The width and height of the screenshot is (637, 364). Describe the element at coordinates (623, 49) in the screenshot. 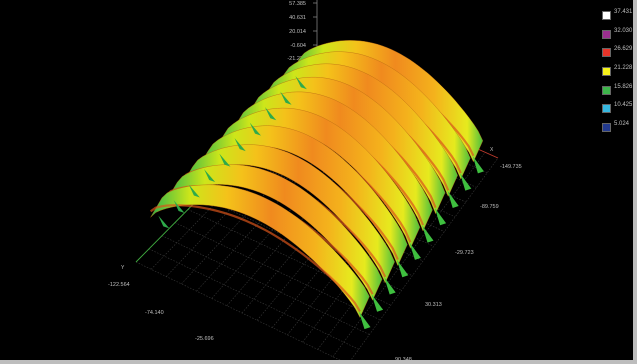

I see `legend-label: 26.629` at that location.